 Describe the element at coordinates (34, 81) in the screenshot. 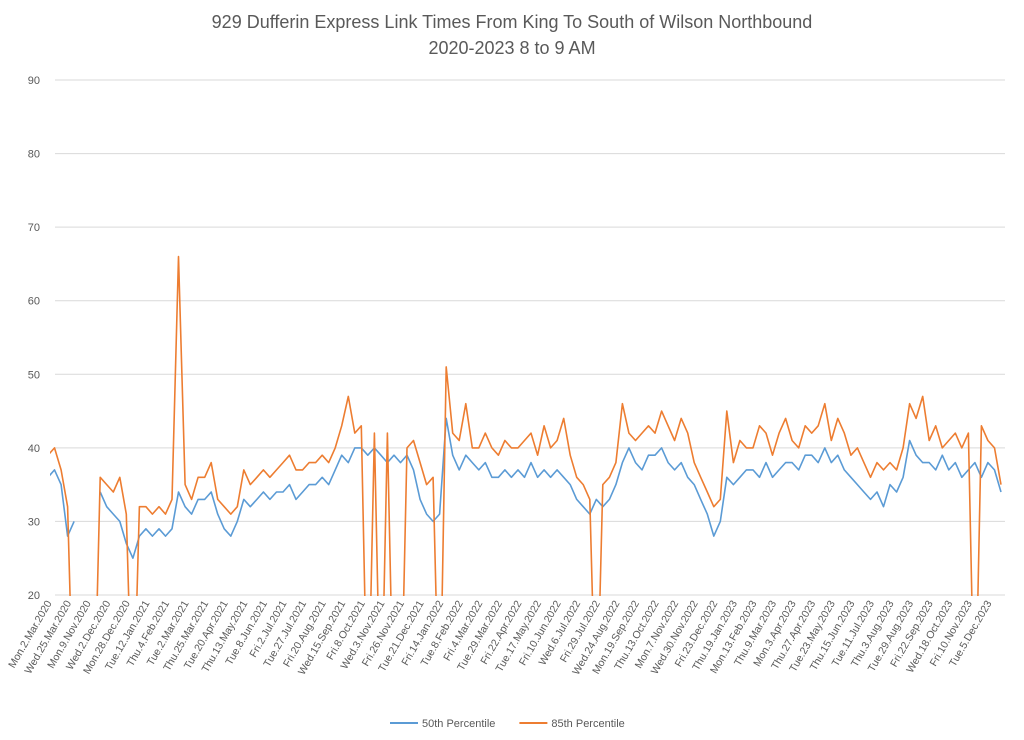

I see `y-tick-label: 90` at that location.